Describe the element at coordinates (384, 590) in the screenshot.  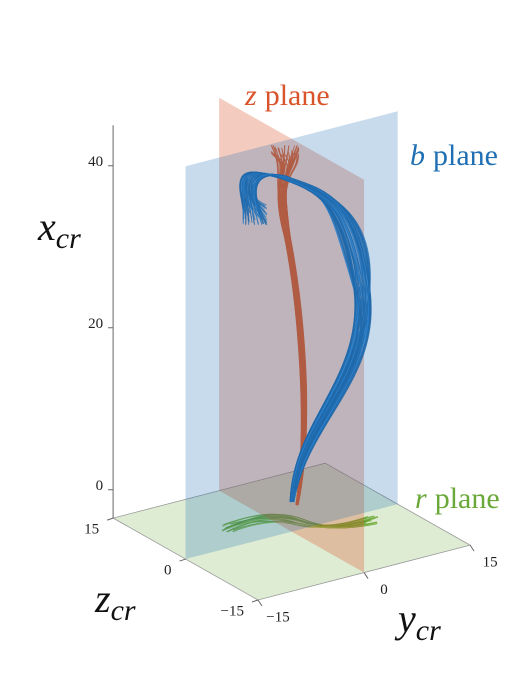
I see `y-tick-label: 0` at that location.